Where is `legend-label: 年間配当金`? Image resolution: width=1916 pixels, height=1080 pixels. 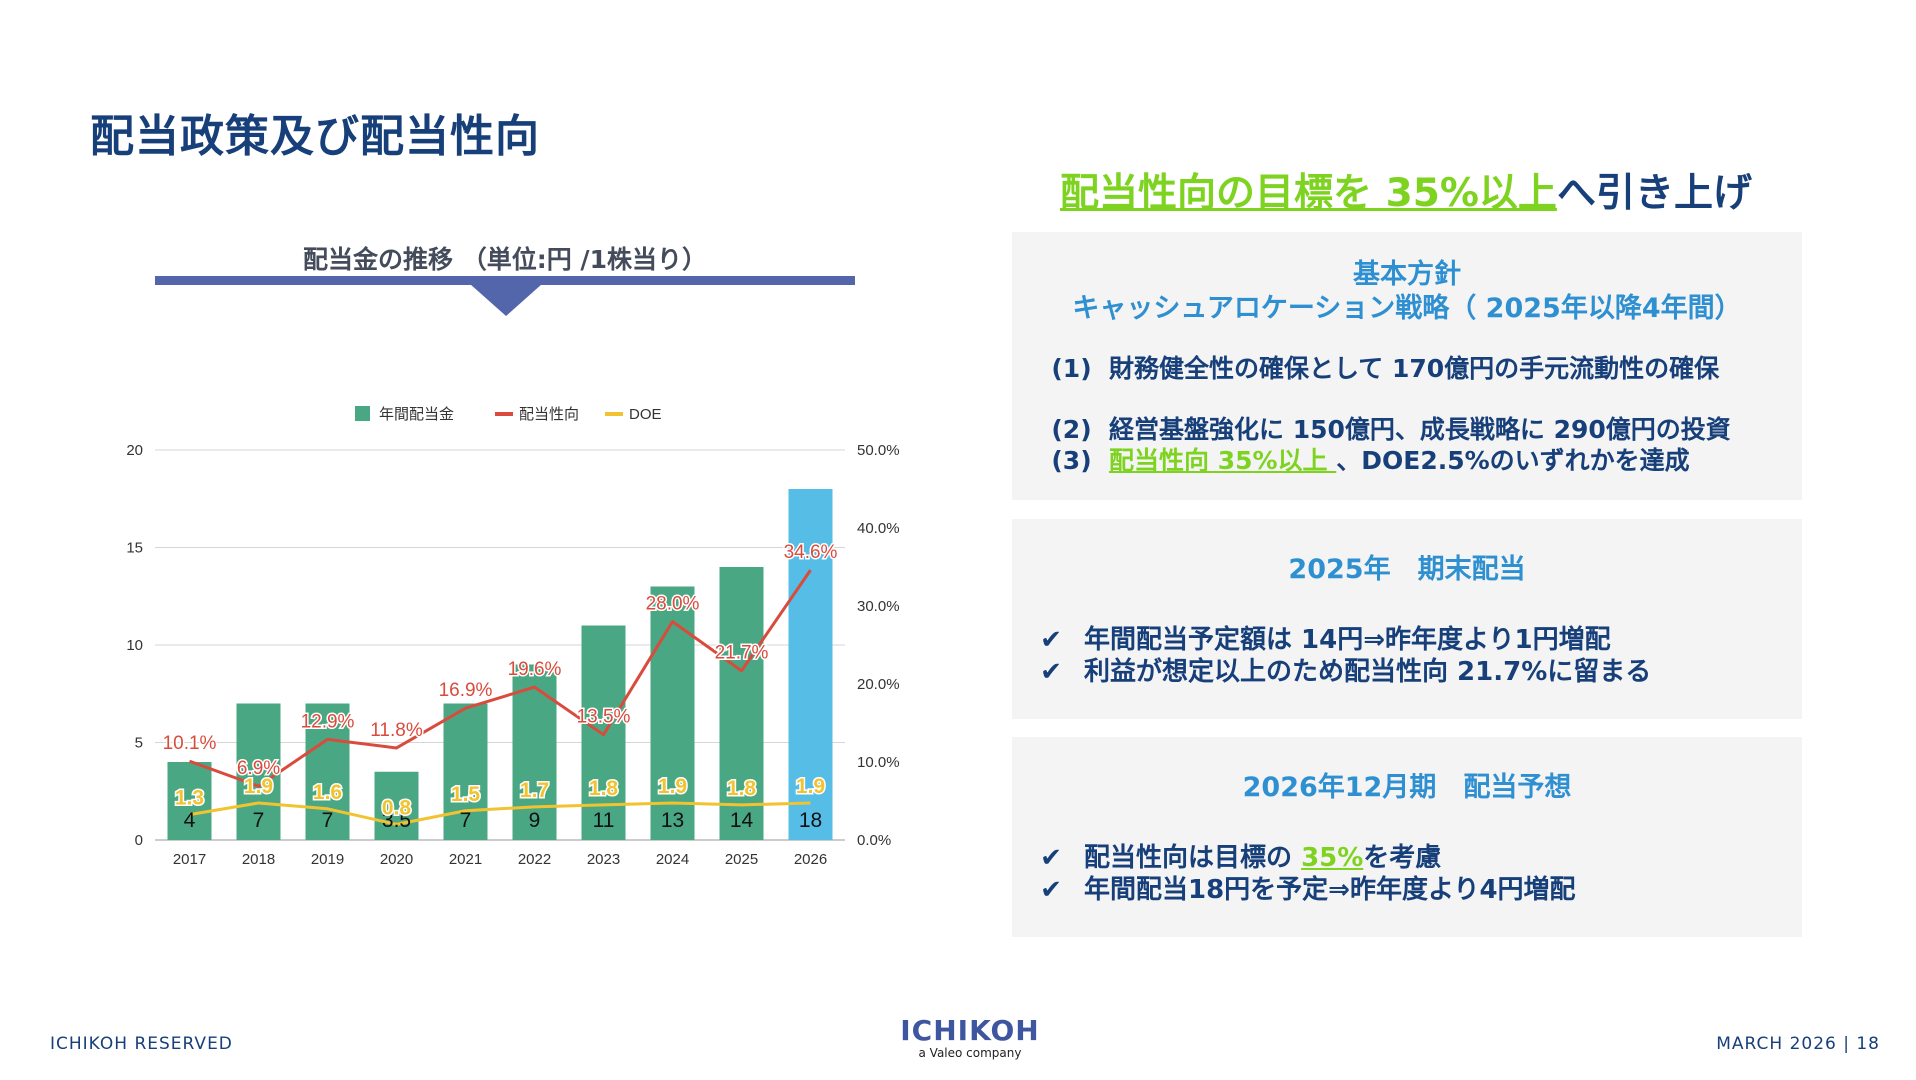 legend-label: 年間配当金 is located at coordinates (416, 414).